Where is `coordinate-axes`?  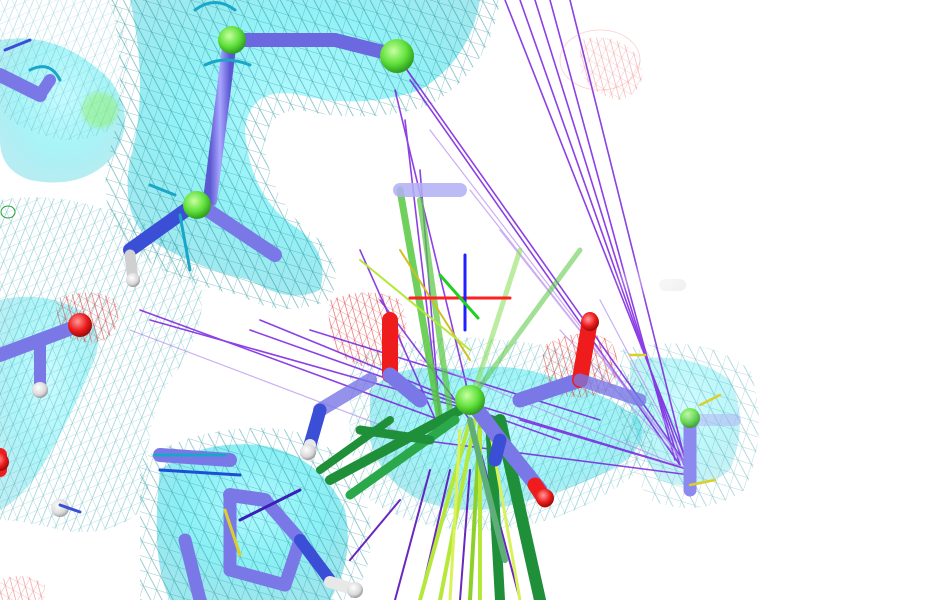 coordinate-axes is located at coordinates (460, 292).